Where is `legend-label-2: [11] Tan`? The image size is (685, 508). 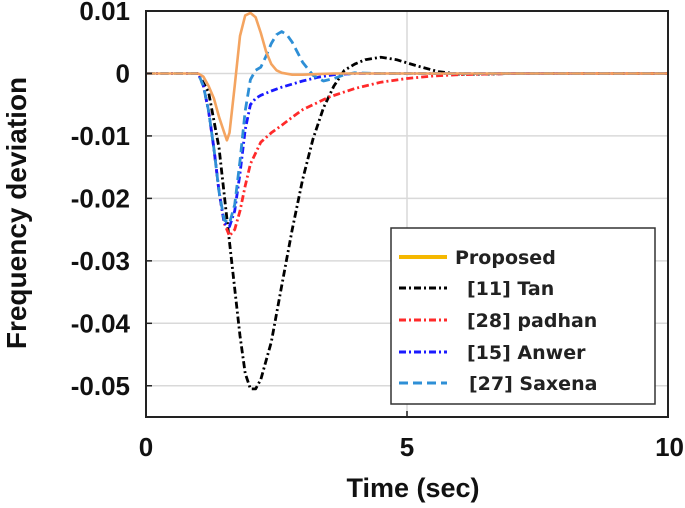 legend-label-2: [11] Tan is located at coordinates (510, 289).